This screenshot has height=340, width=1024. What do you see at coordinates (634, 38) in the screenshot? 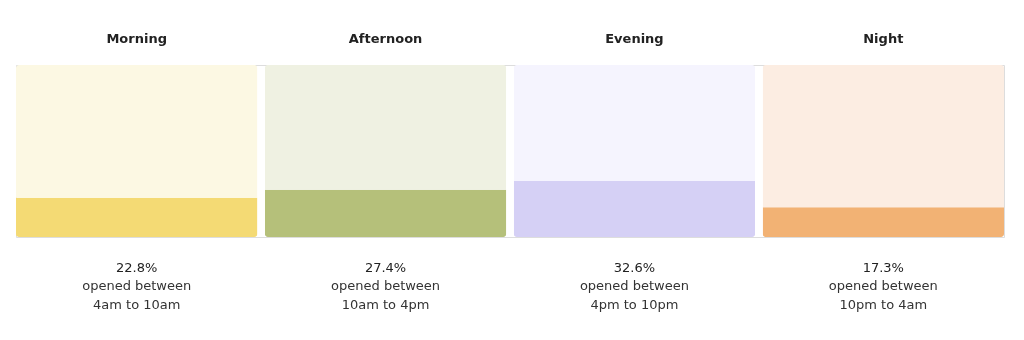
I see `x-tick-label: Evening` at bounding box center [634, 38].